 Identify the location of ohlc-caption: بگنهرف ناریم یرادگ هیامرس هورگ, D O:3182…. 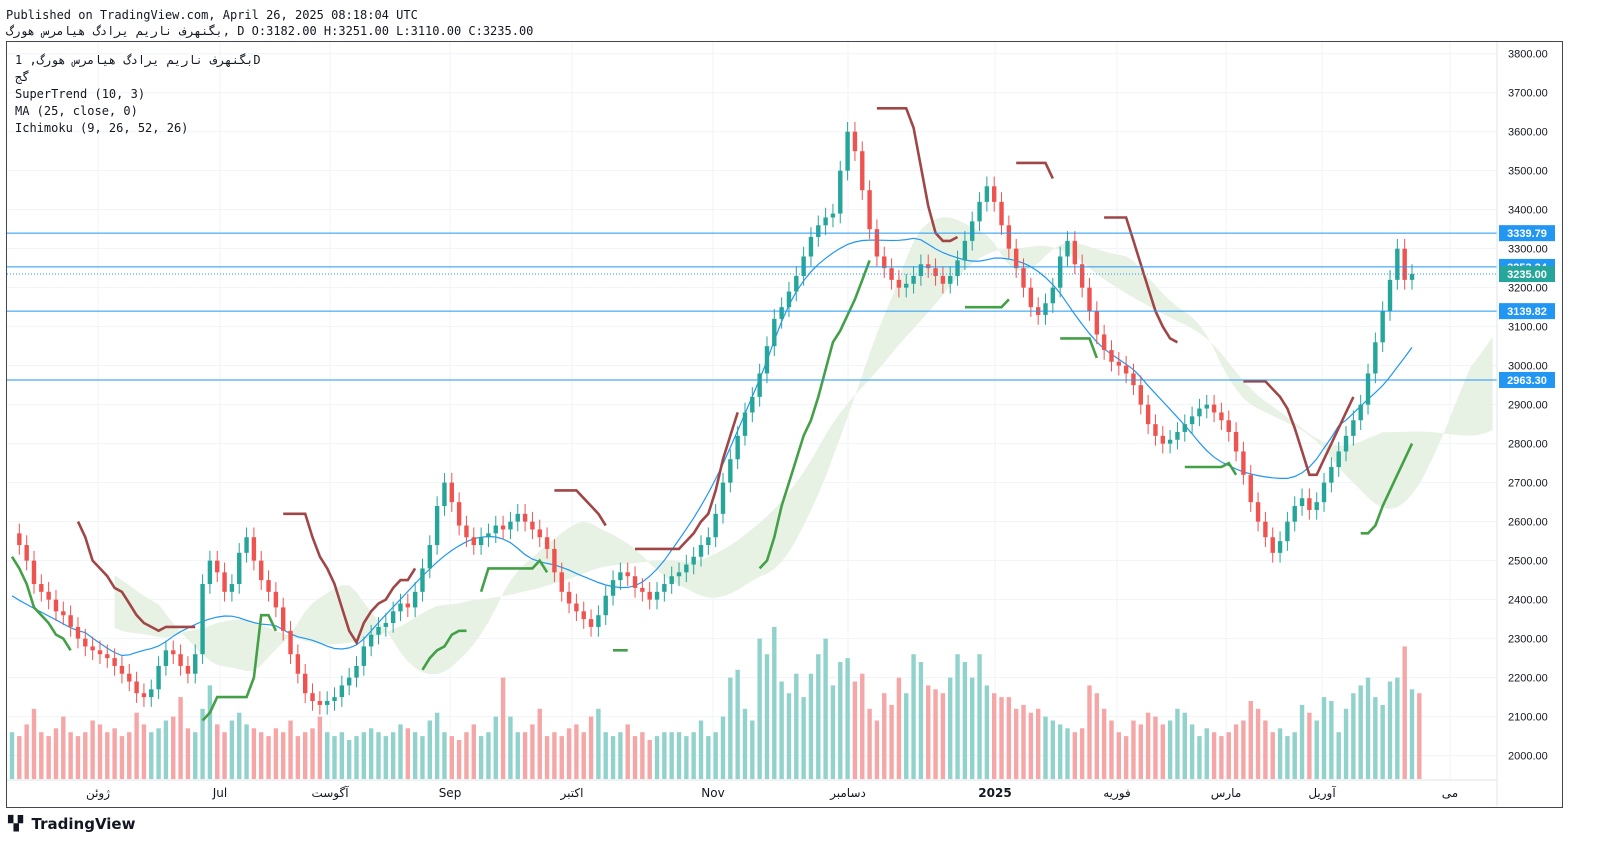
(270, 31).